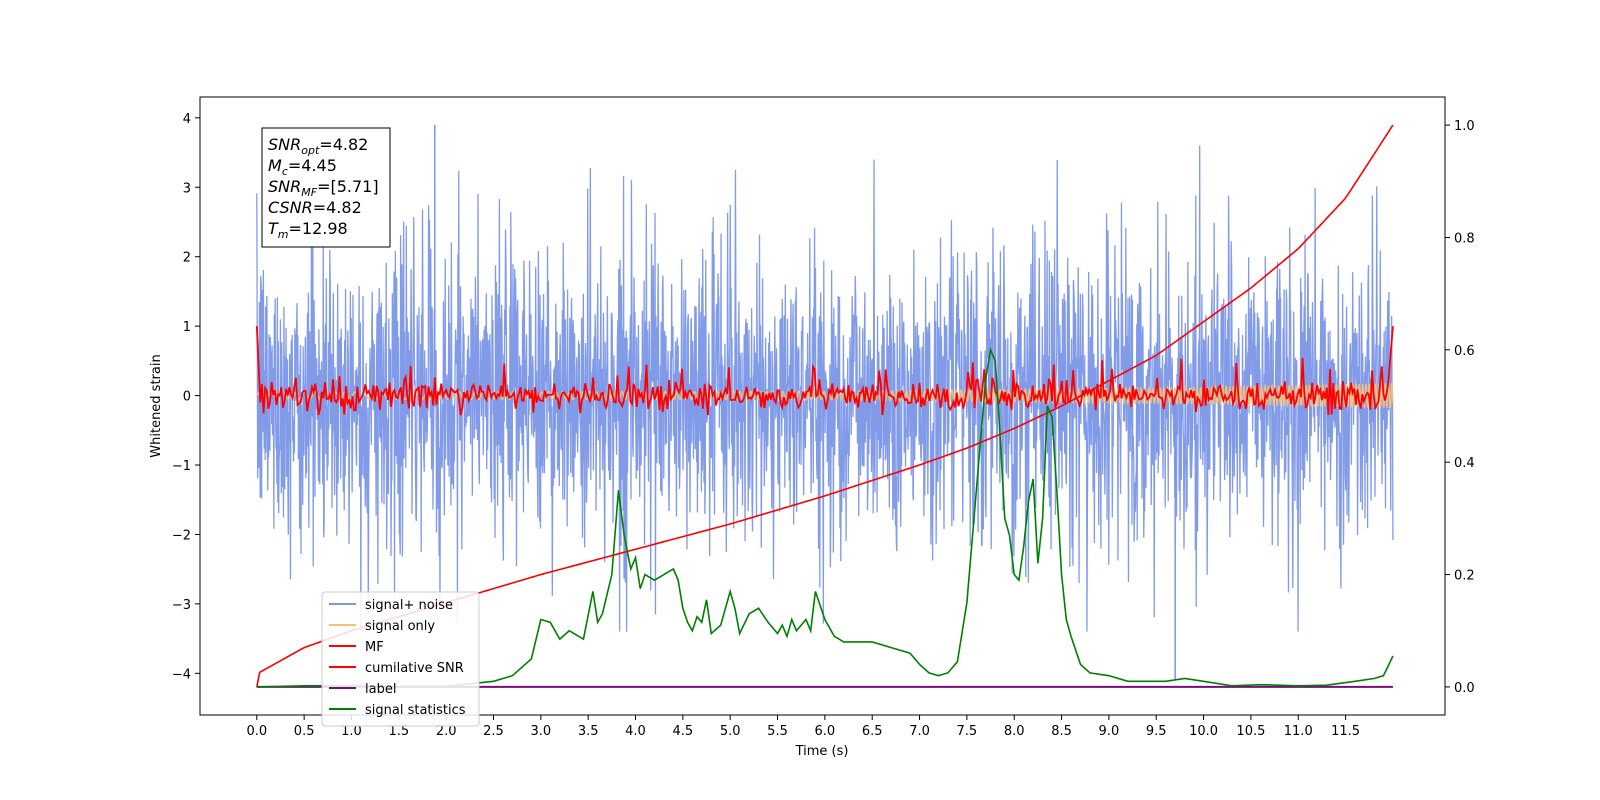  I want to click on x-tick-label: 11.0, so click(1298, 731).